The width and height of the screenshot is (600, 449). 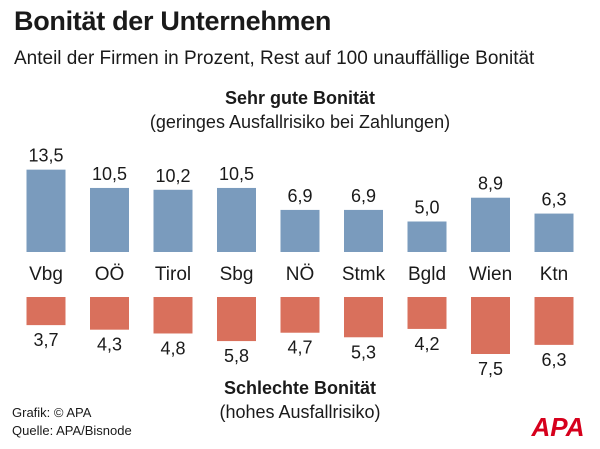 I want to click on category-label-8: Ktn, so click(x=554, y=274).